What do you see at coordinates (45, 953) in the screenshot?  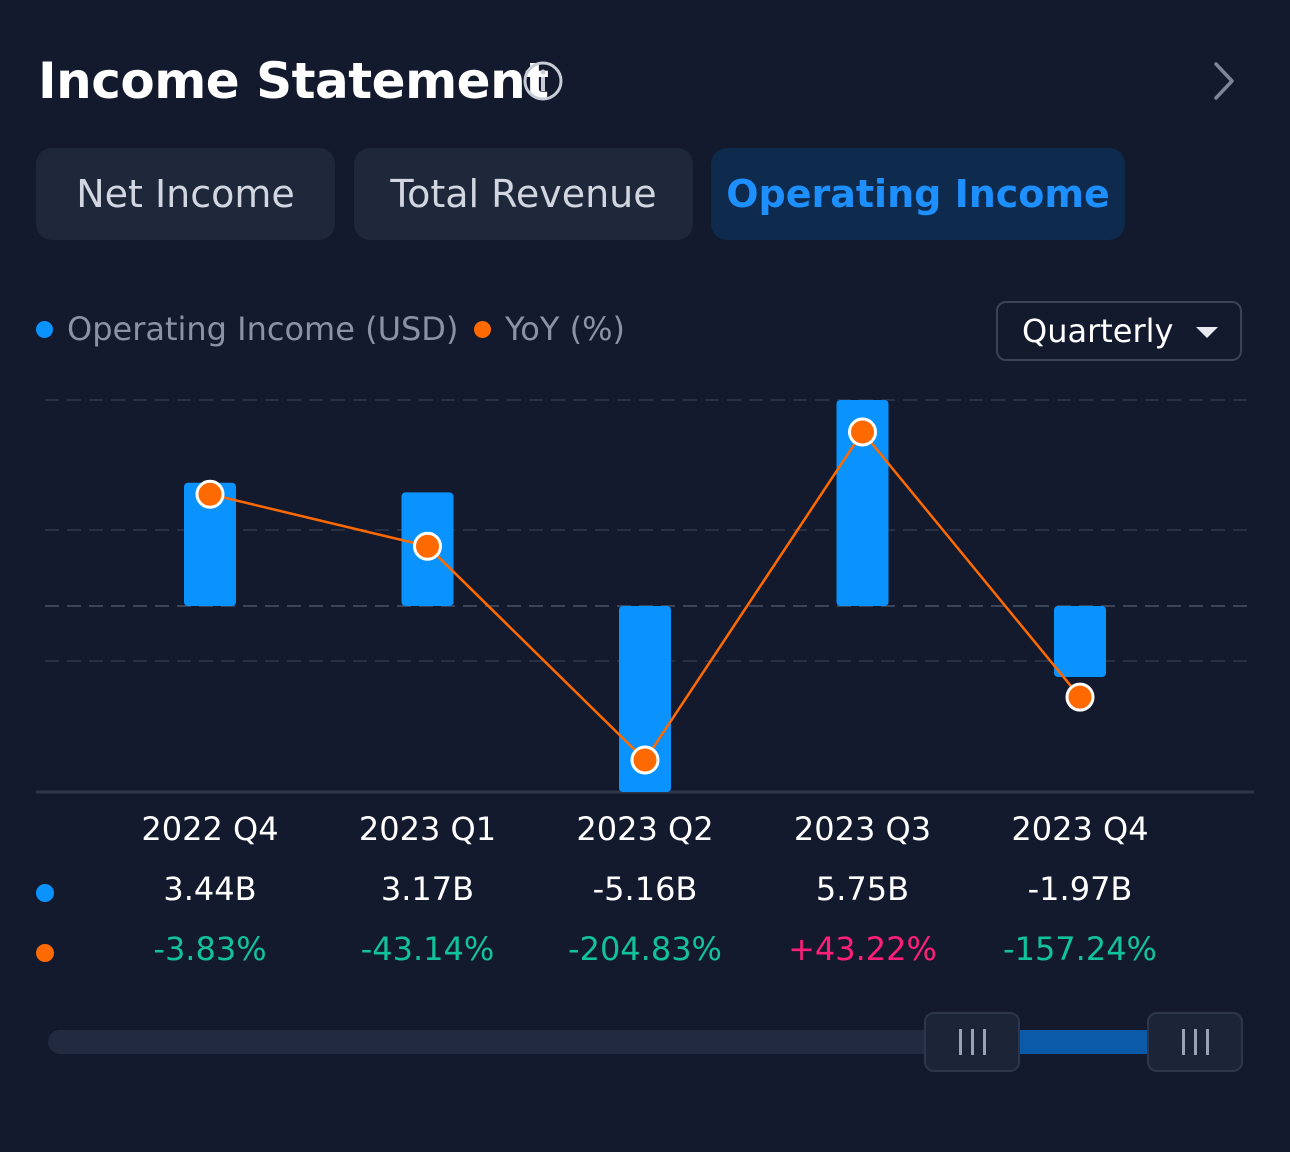 I see `row-dot-yoy` at bounding box center [45, 953].